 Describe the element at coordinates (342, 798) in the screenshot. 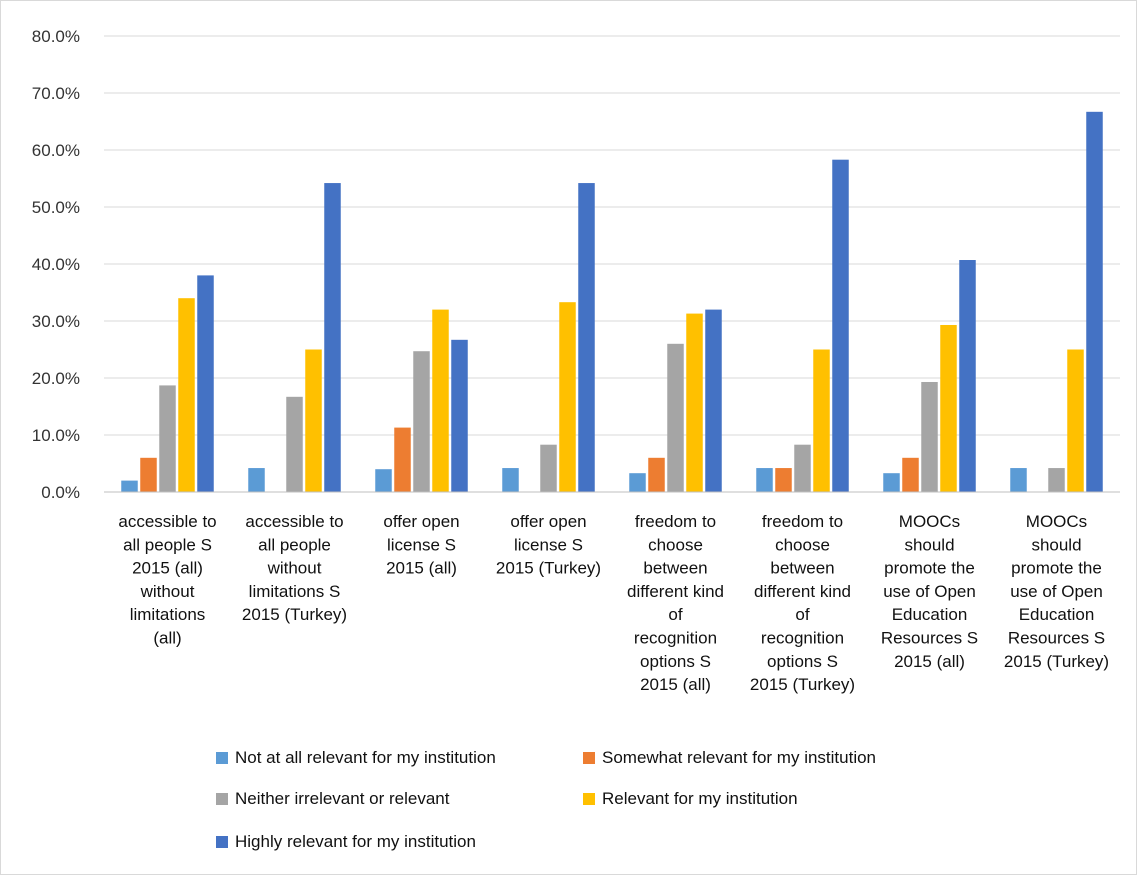

I see `legend-label: Neither irrelevant or relevant` at that location.